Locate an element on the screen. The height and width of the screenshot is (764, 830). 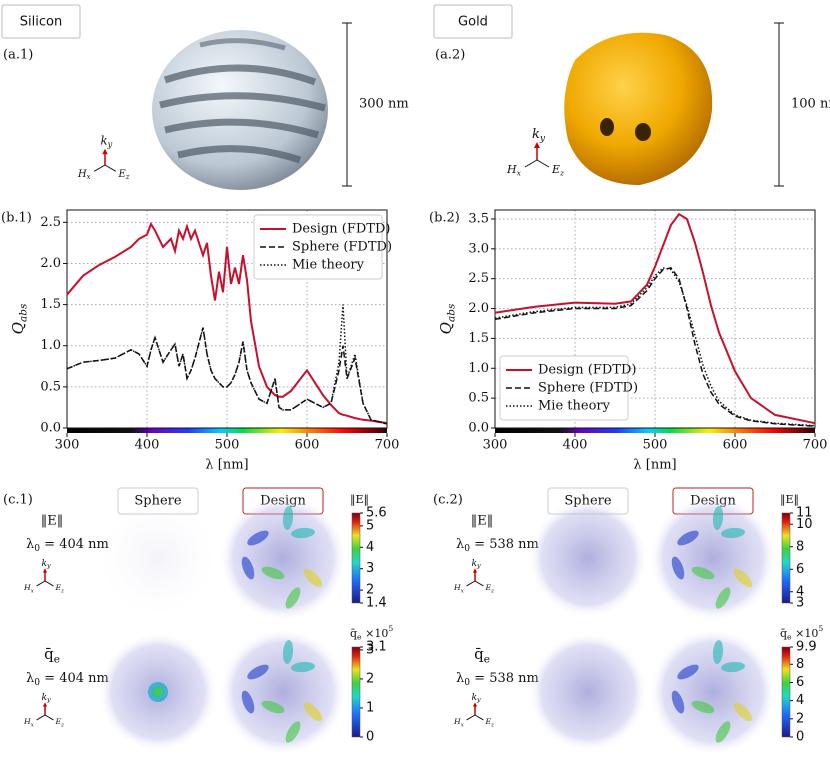
text-part: = 538 nm is located at coordinates (504, 544).